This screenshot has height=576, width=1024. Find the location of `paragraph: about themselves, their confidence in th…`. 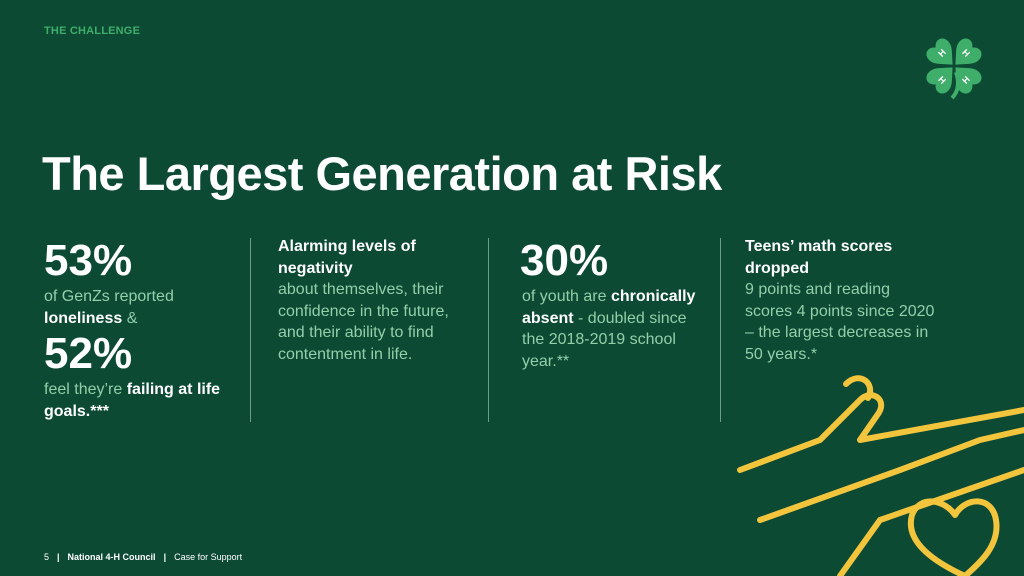

paragraph: about themselves, their confidence in th… is located at coordinates (373, 322).